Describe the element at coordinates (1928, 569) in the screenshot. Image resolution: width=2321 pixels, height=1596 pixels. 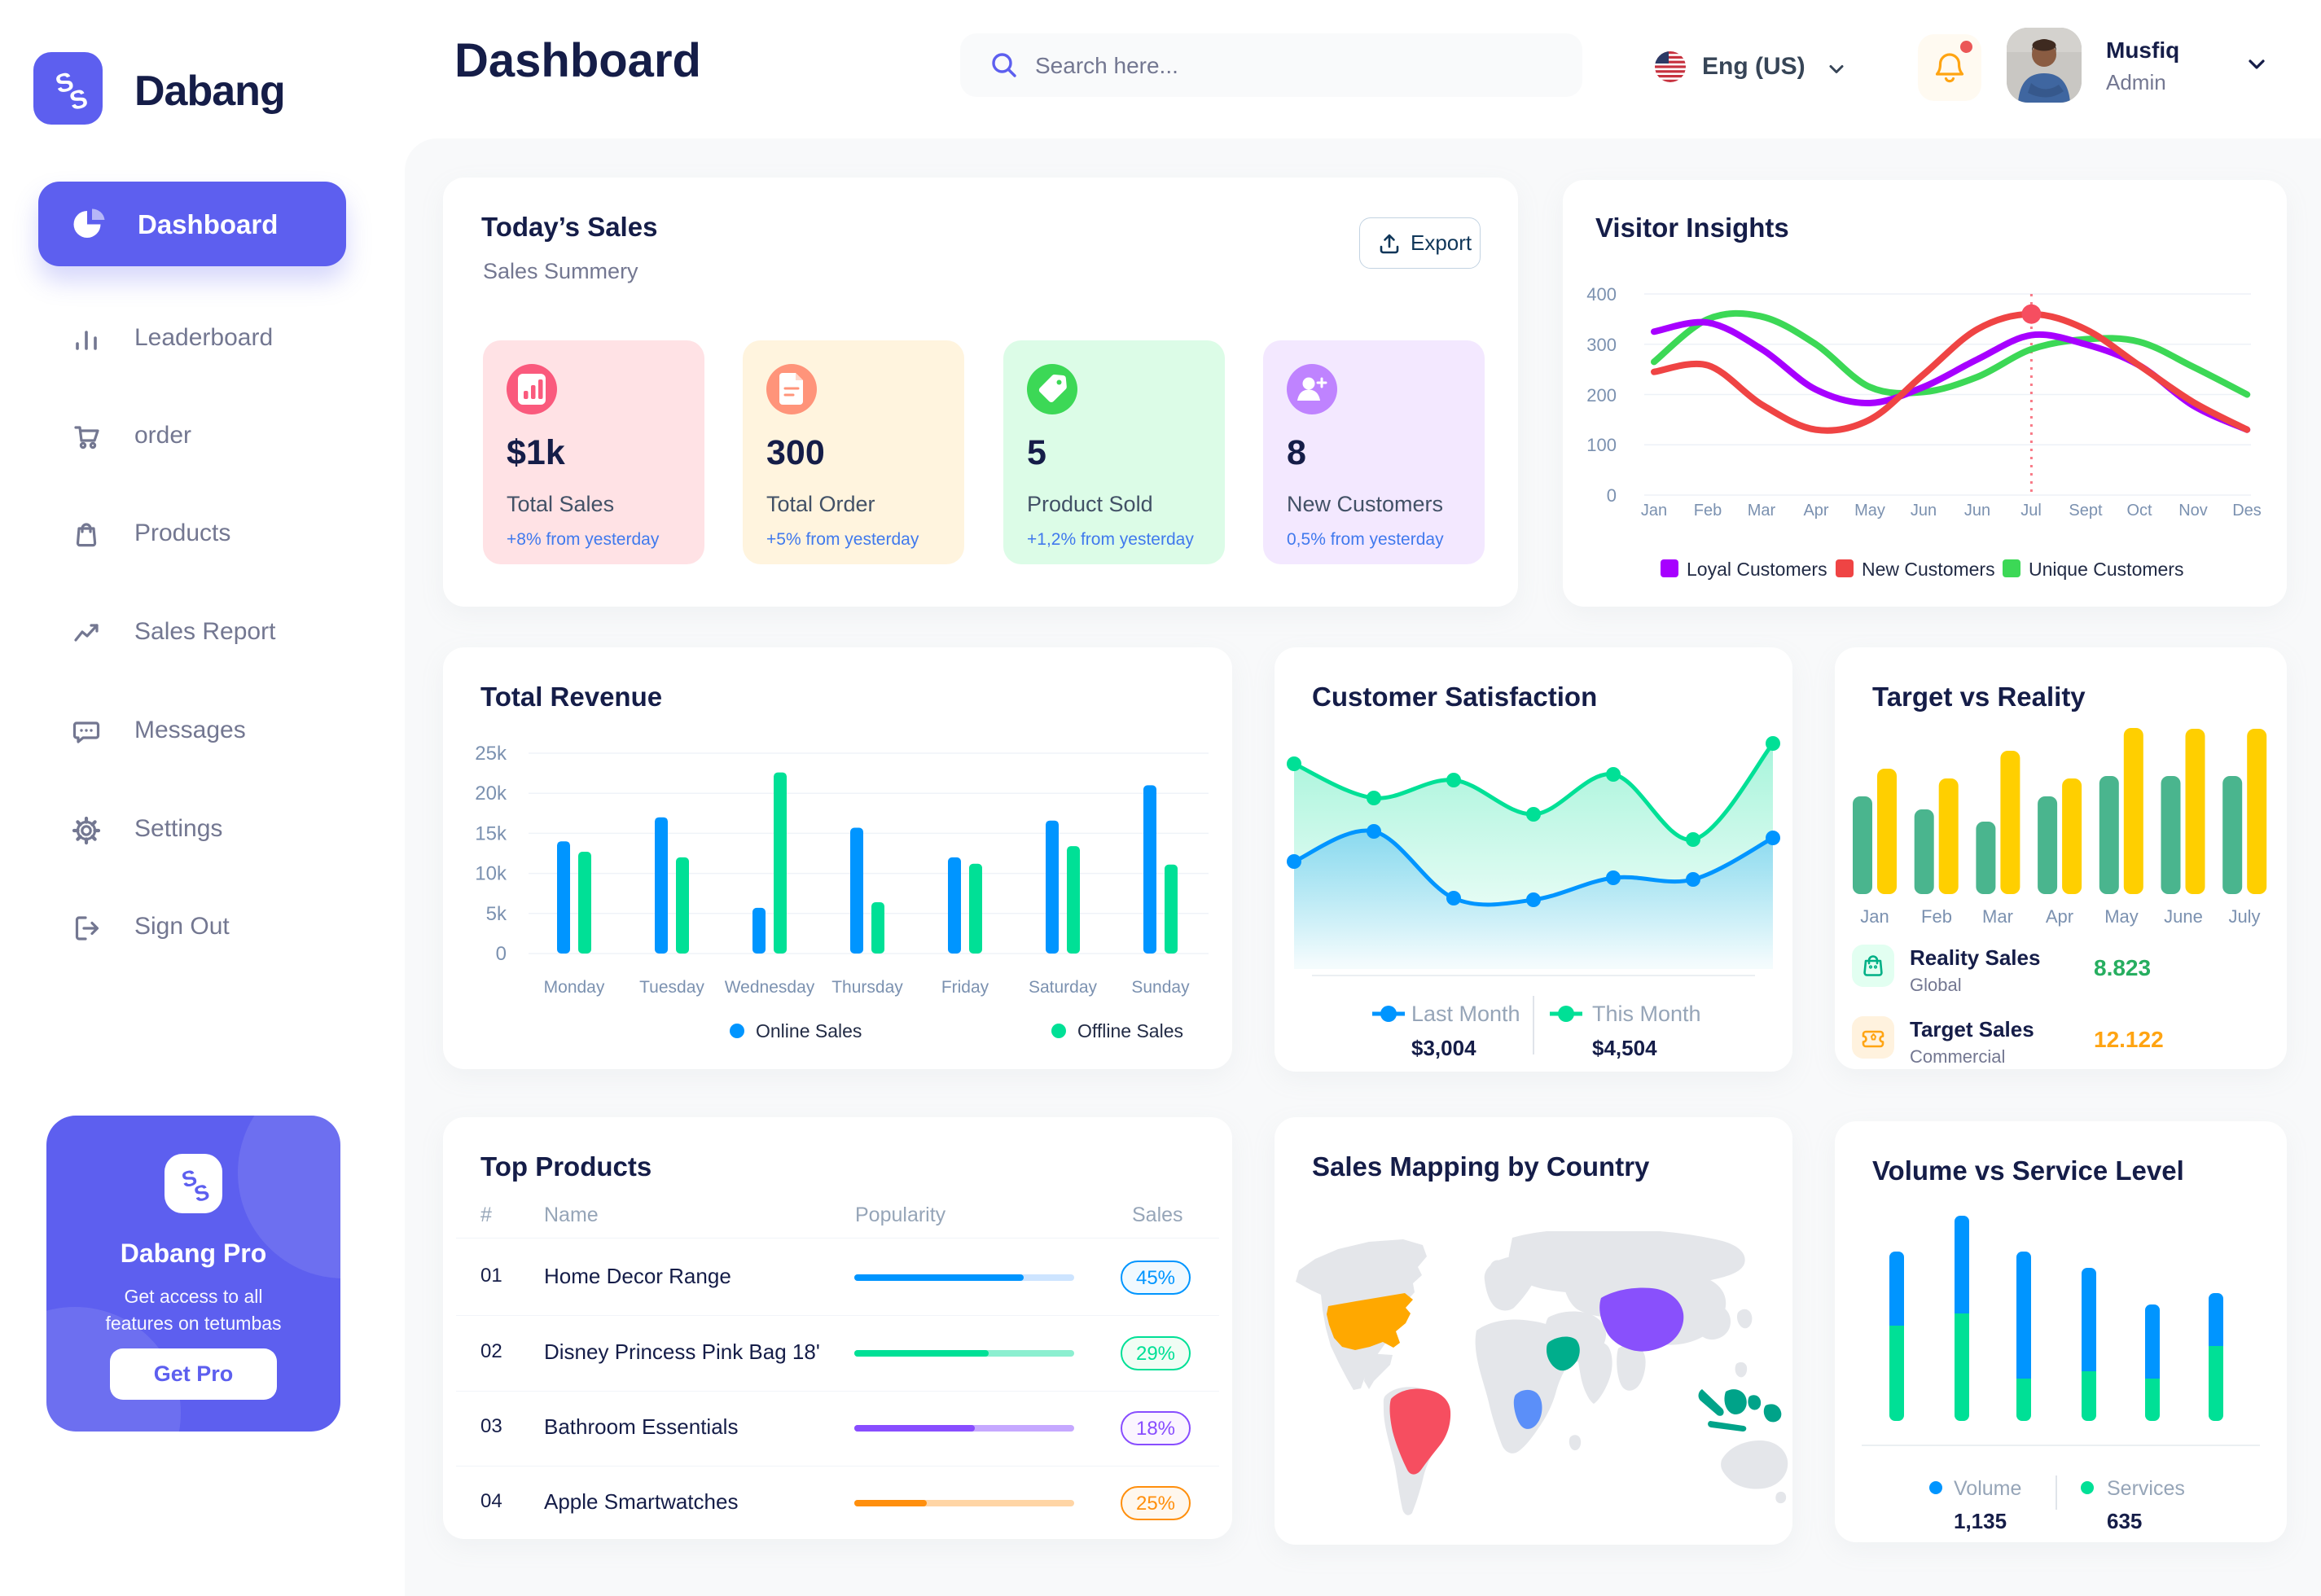
I see `svg-text: New Customers` at that location.